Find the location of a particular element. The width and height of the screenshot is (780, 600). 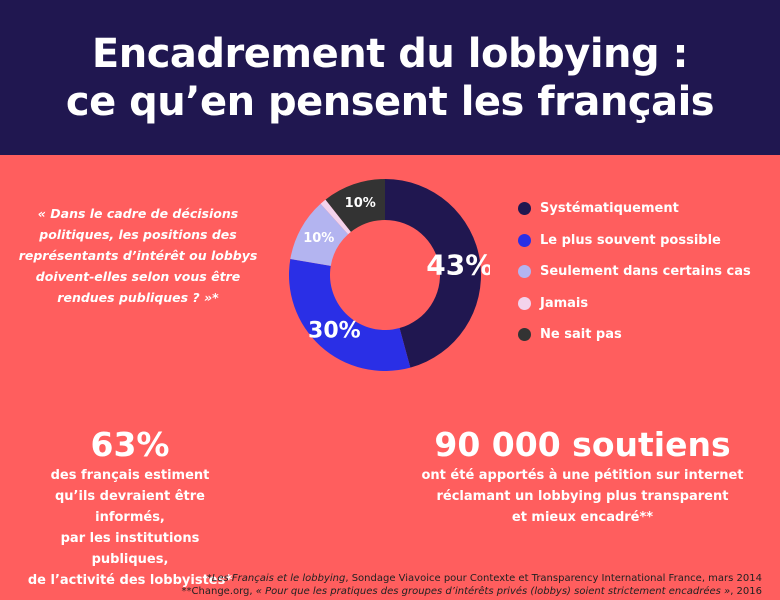

legend-label: Ne sait pas is located at coordinates (581, 335).